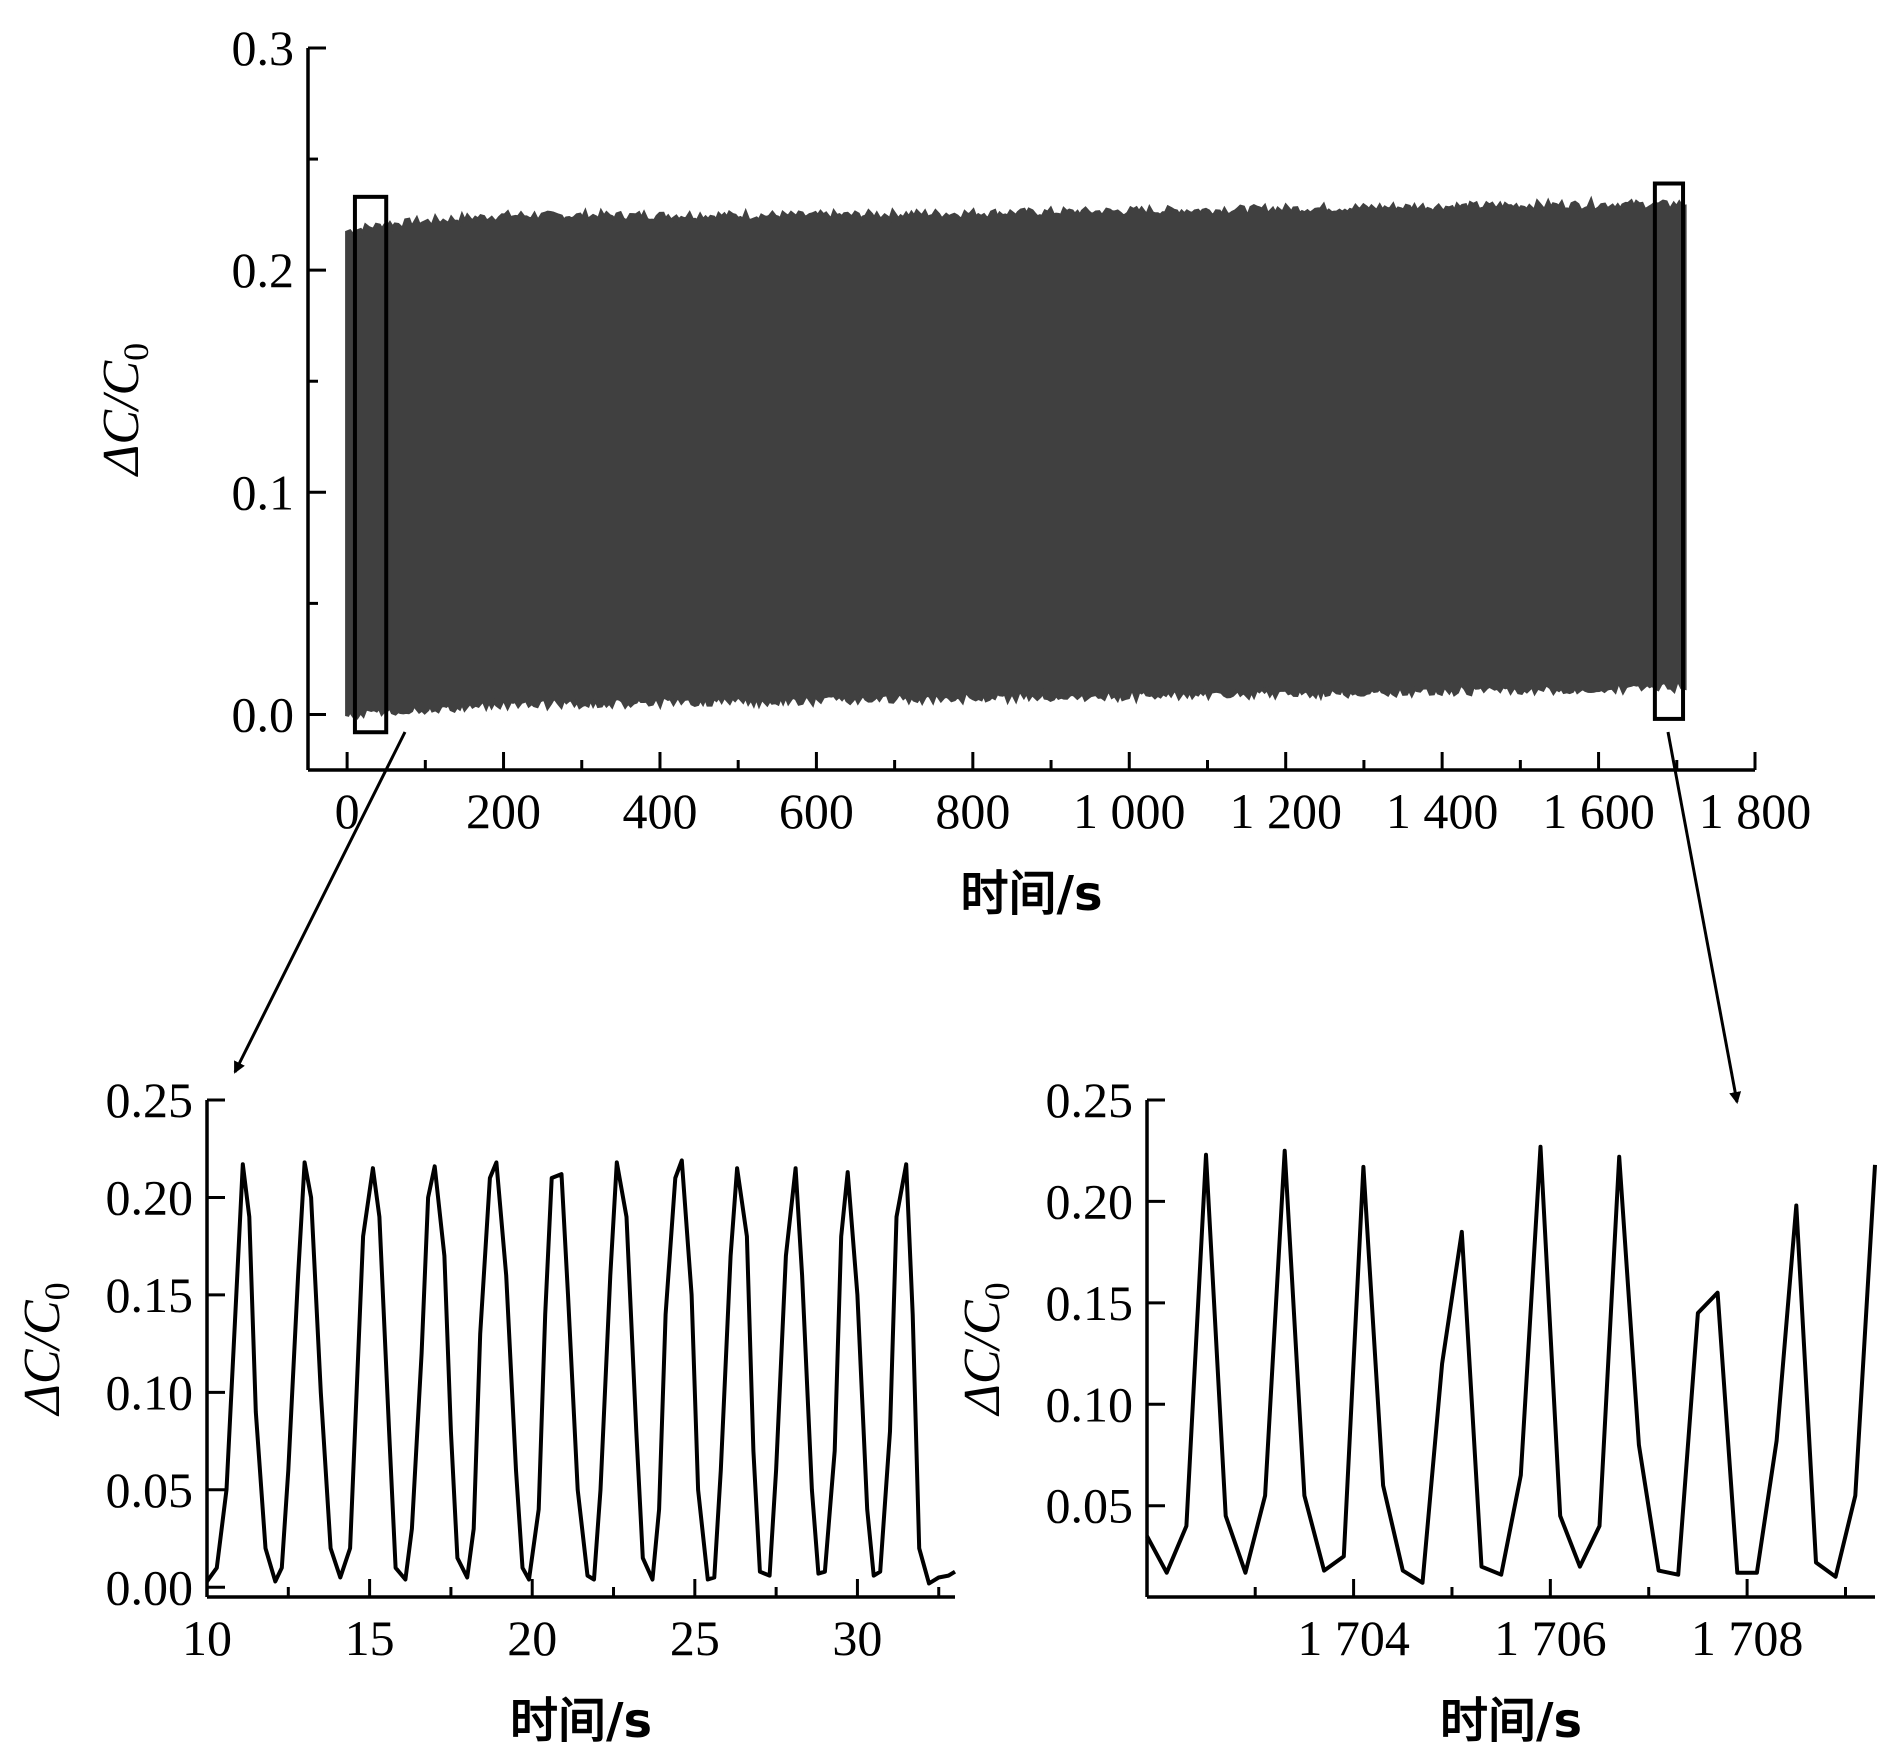 Image resolution: width=1890 pixels, height=1752 pixels. I want to click on top-x-tick-label: 1 600, so click(1598, 811).